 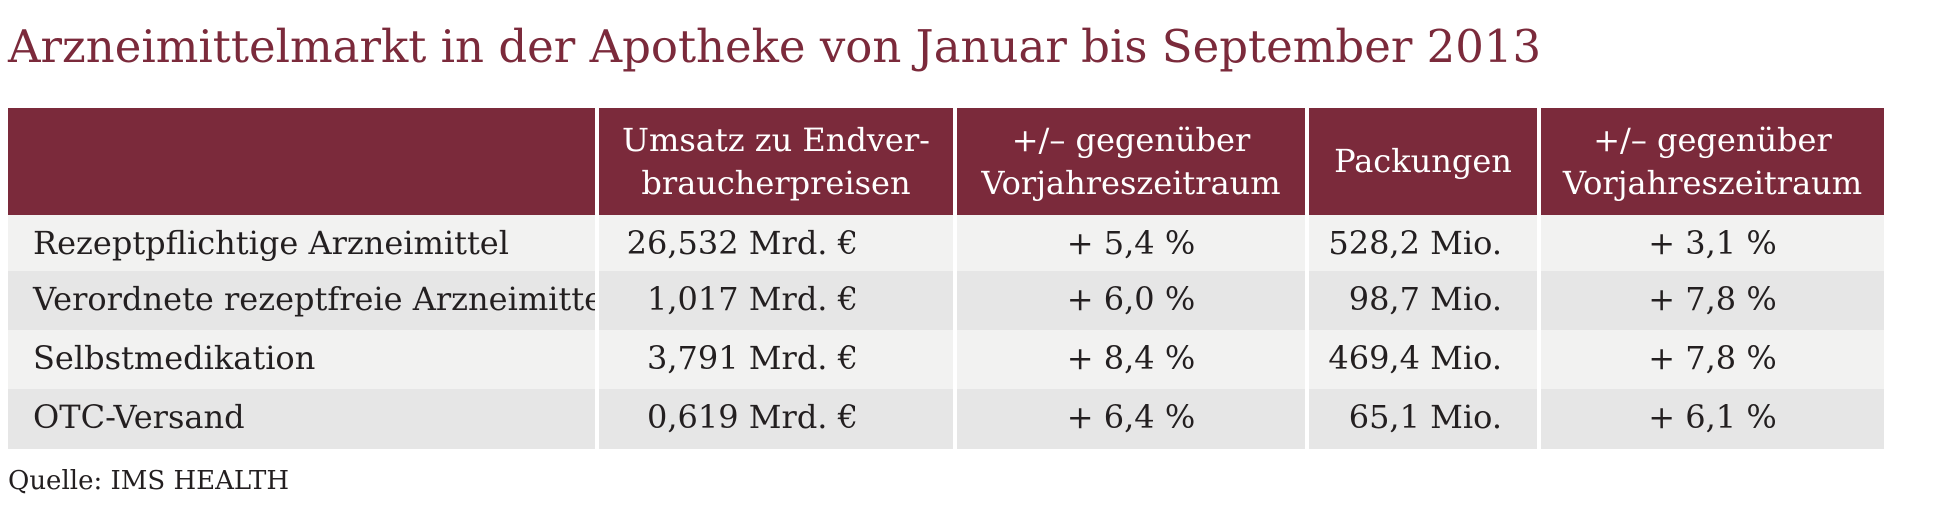 I want to click on row-3-umsatz-change: + 8,4 %, so click(x=1131, y=359).